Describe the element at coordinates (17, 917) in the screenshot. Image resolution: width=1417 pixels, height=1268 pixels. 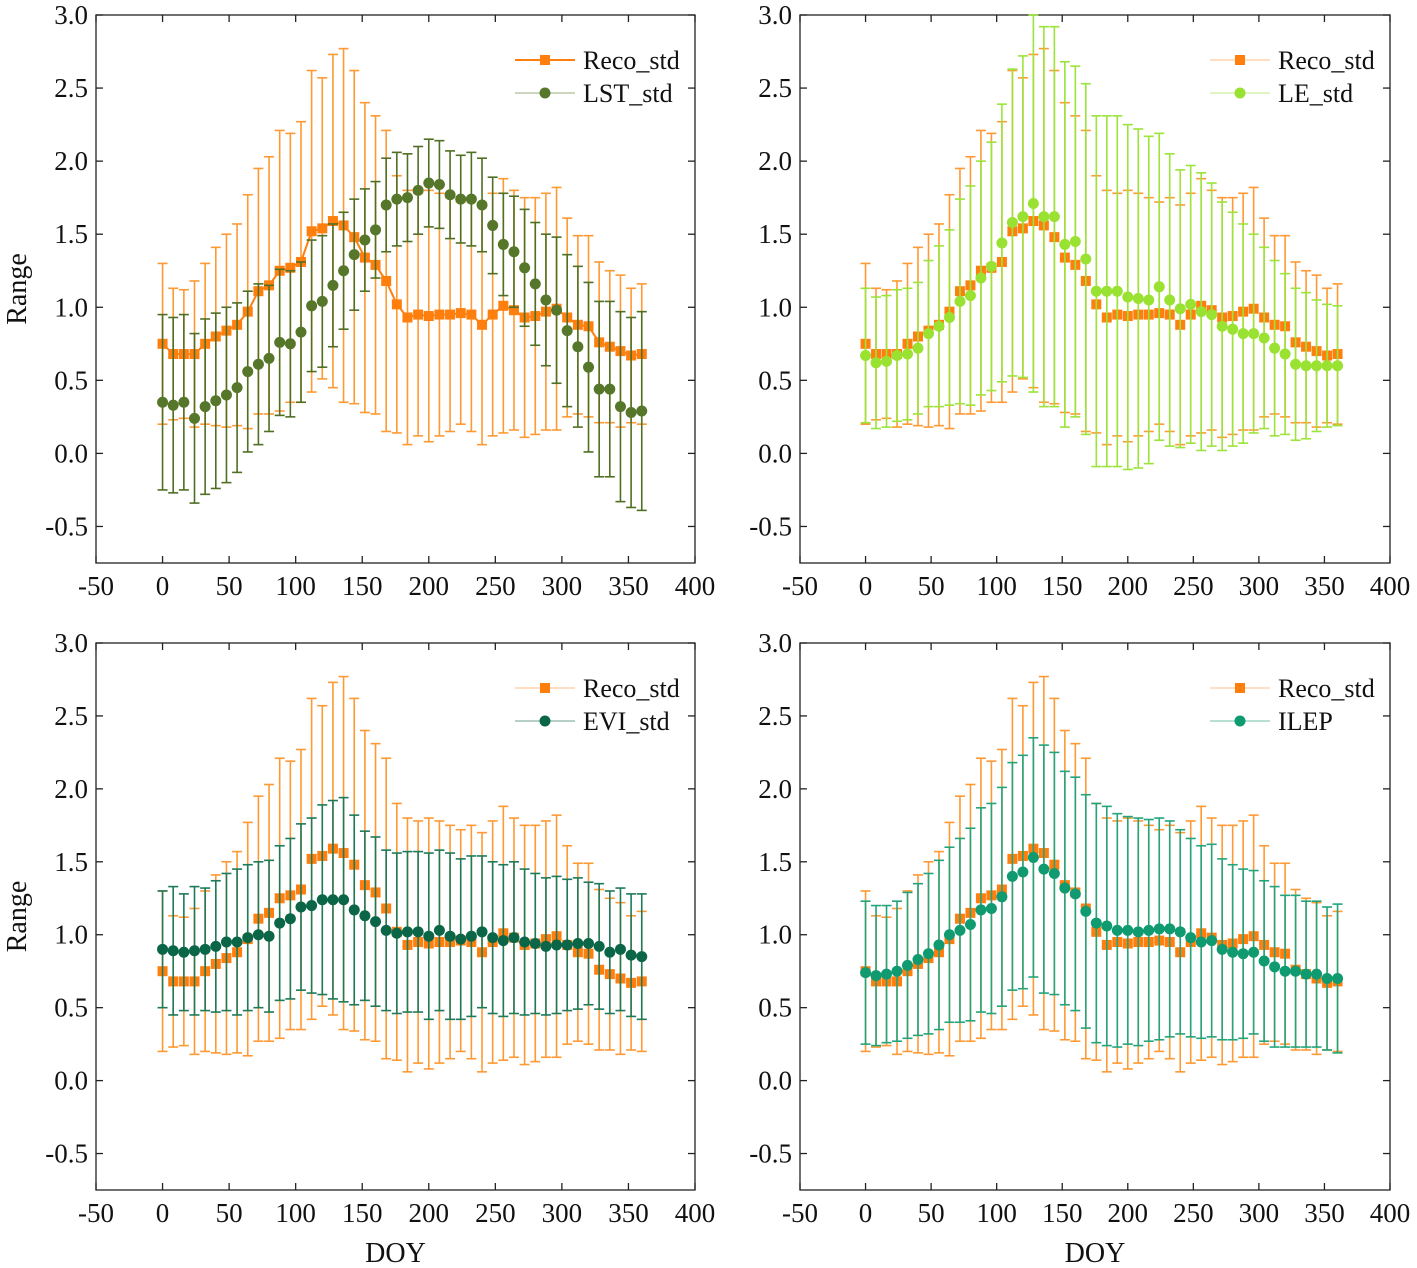
I see `y-axis-label: Range` at that location.